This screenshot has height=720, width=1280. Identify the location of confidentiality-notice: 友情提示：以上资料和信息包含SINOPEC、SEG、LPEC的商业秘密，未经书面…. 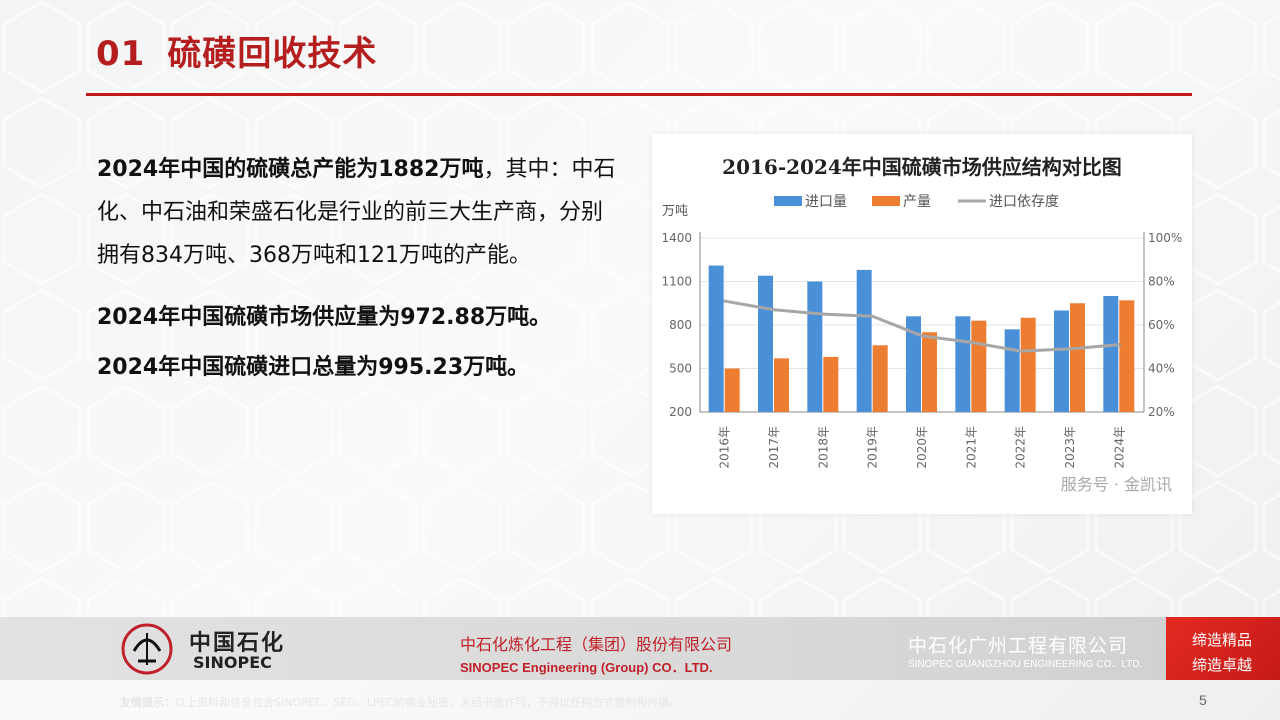
(400, 702).